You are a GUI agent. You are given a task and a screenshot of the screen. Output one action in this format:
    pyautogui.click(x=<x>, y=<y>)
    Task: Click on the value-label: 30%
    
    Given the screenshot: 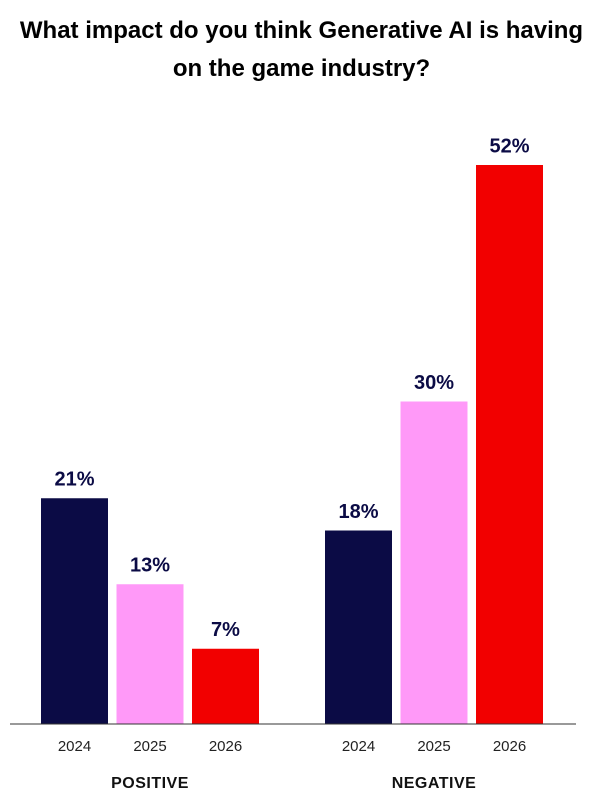 What is the action you would take?
    pyautogui.click(x=434, y=383)
    